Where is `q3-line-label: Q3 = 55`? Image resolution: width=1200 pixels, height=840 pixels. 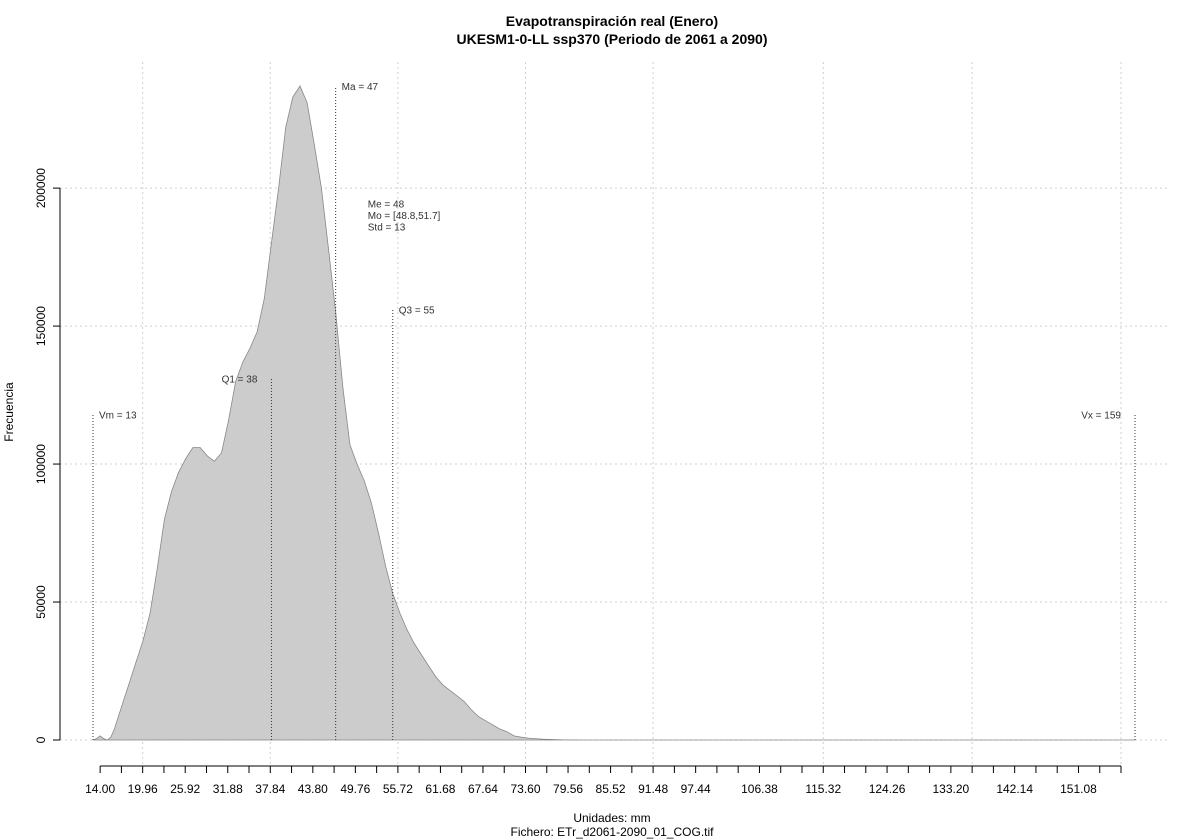
q3-line-label: Q3 = 55 is located at coordinates (417, 311).